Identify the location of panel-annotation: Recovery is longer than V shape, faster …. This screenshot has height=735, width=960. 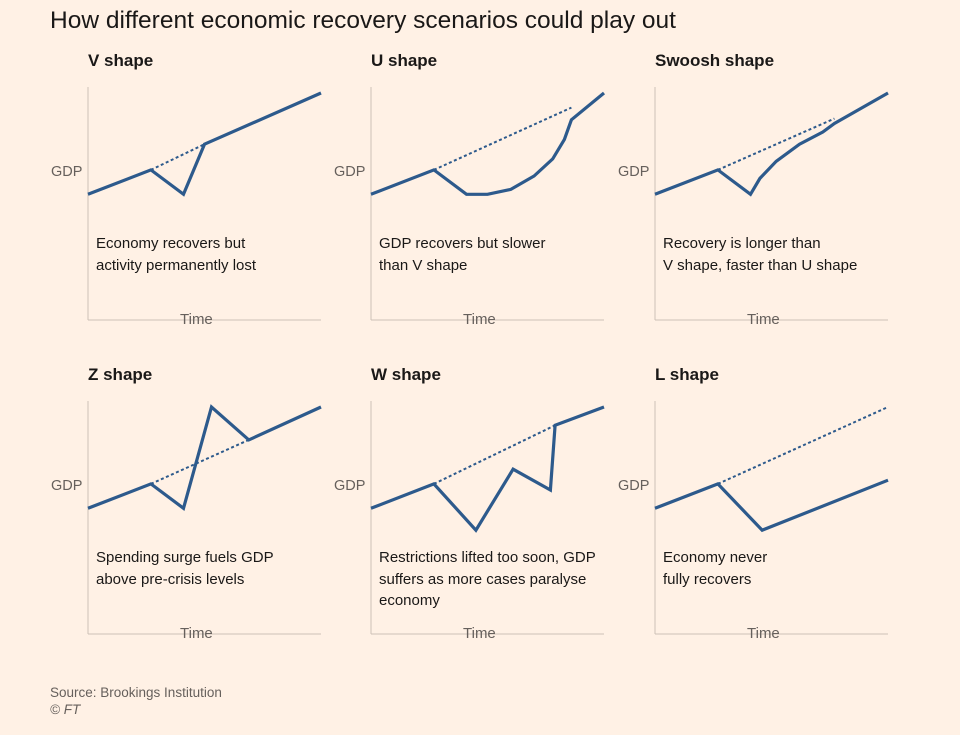
(760, 254).